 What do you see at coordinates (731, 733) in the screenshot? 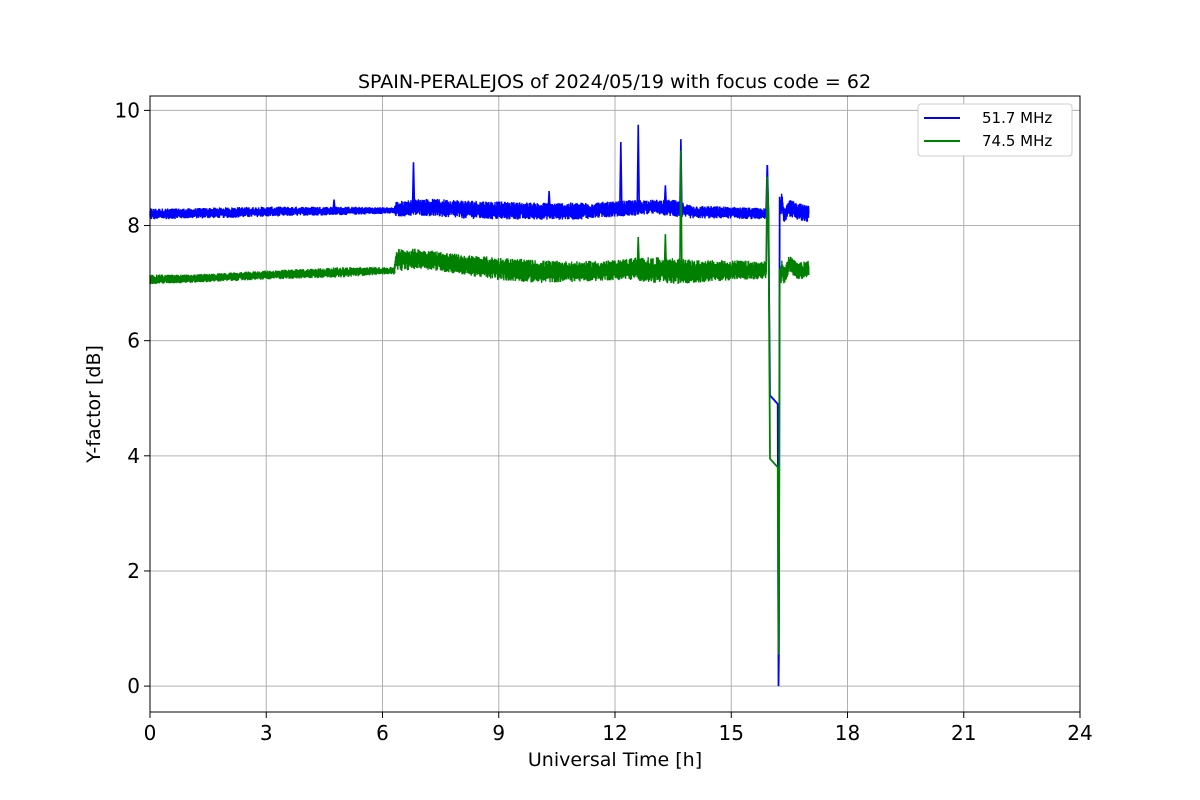
I see `x-tick-label: 15` at bounding box center [731, 733].